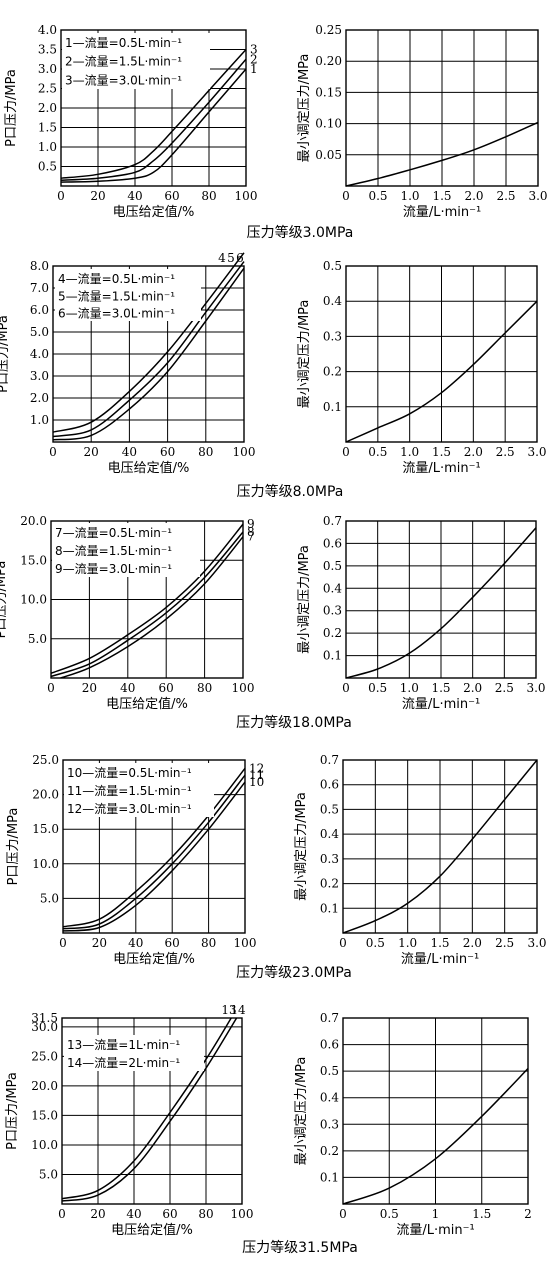 This screenshot has width=556, height=1261. Describe the element at coordinates (139, 790) in the screenshot. I see `chart-7-legend-box` at that location.